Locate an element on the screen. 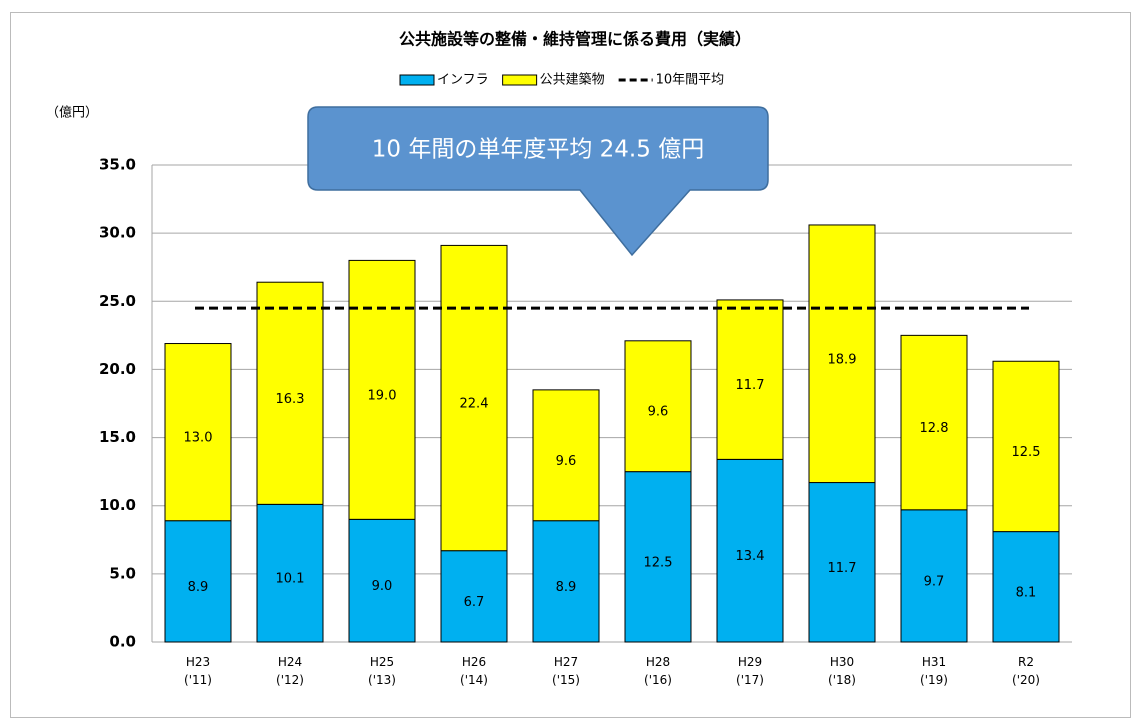  x-tick-label: H27 ('15) is located at coordinates (566, 671).